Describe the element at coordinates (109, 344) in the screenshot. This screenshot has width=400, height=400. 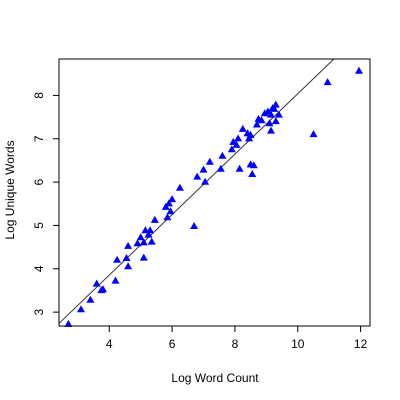
I see `x-tick-label-0: 4` at that location.